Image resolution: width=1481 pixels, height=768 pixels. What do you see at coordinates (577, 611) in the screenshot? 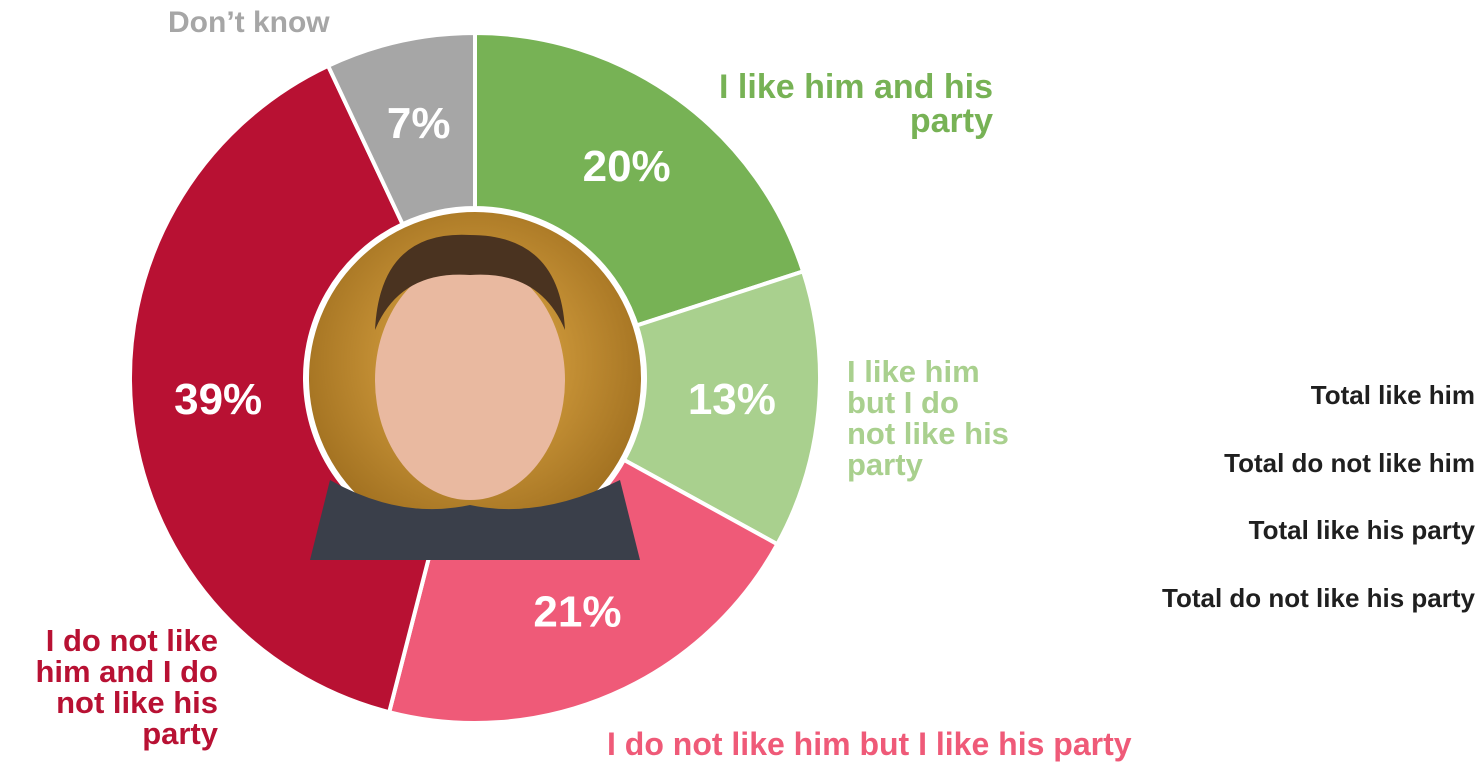
I see `value-label: 21%` at bounding box center [577, 611].